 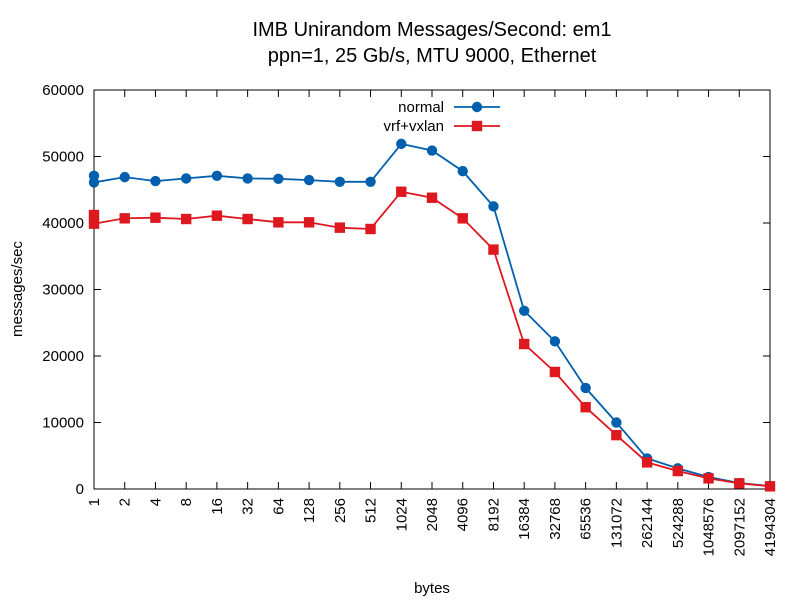 What do you see at coordinates (371, 510) in the screenshot?
I see `x-tick-label: 512` at bounding box center [371, 510].